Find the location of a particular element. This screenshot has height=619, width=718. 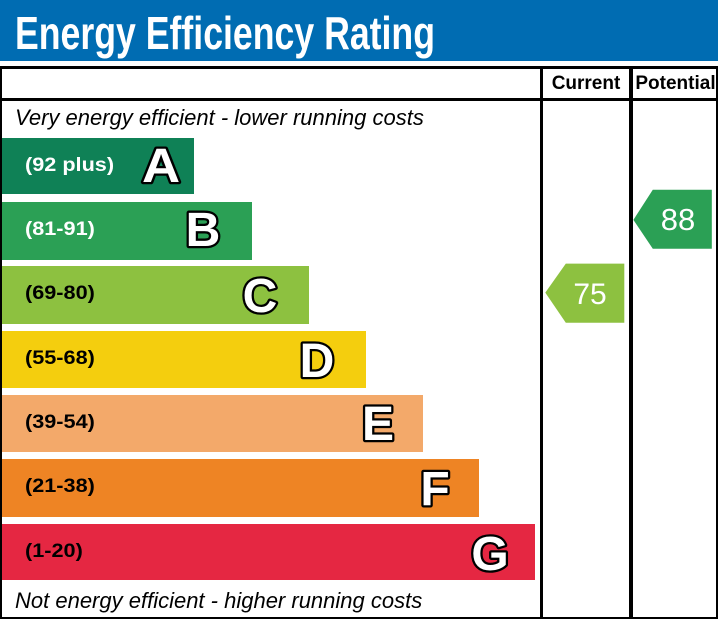

svg-text: D is located at coordinates (317, 361).